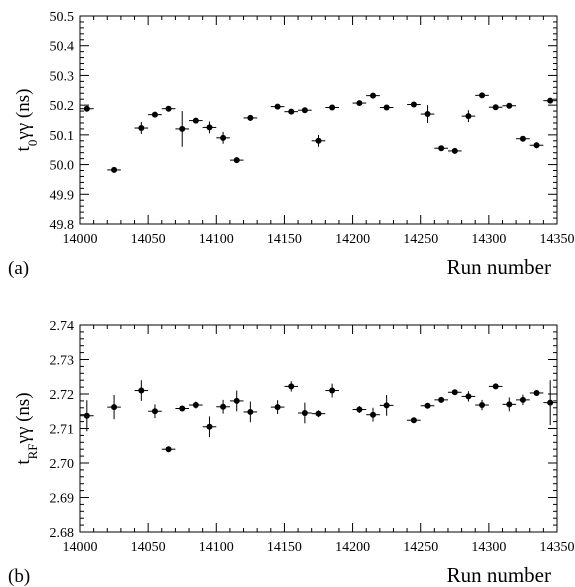 The height and width of the screenshot is (587, 575). What do you see at coordinates (62, 225) in the screenshot?
I see `y-tick-label: 49.8` at bounding box center [62, 225].